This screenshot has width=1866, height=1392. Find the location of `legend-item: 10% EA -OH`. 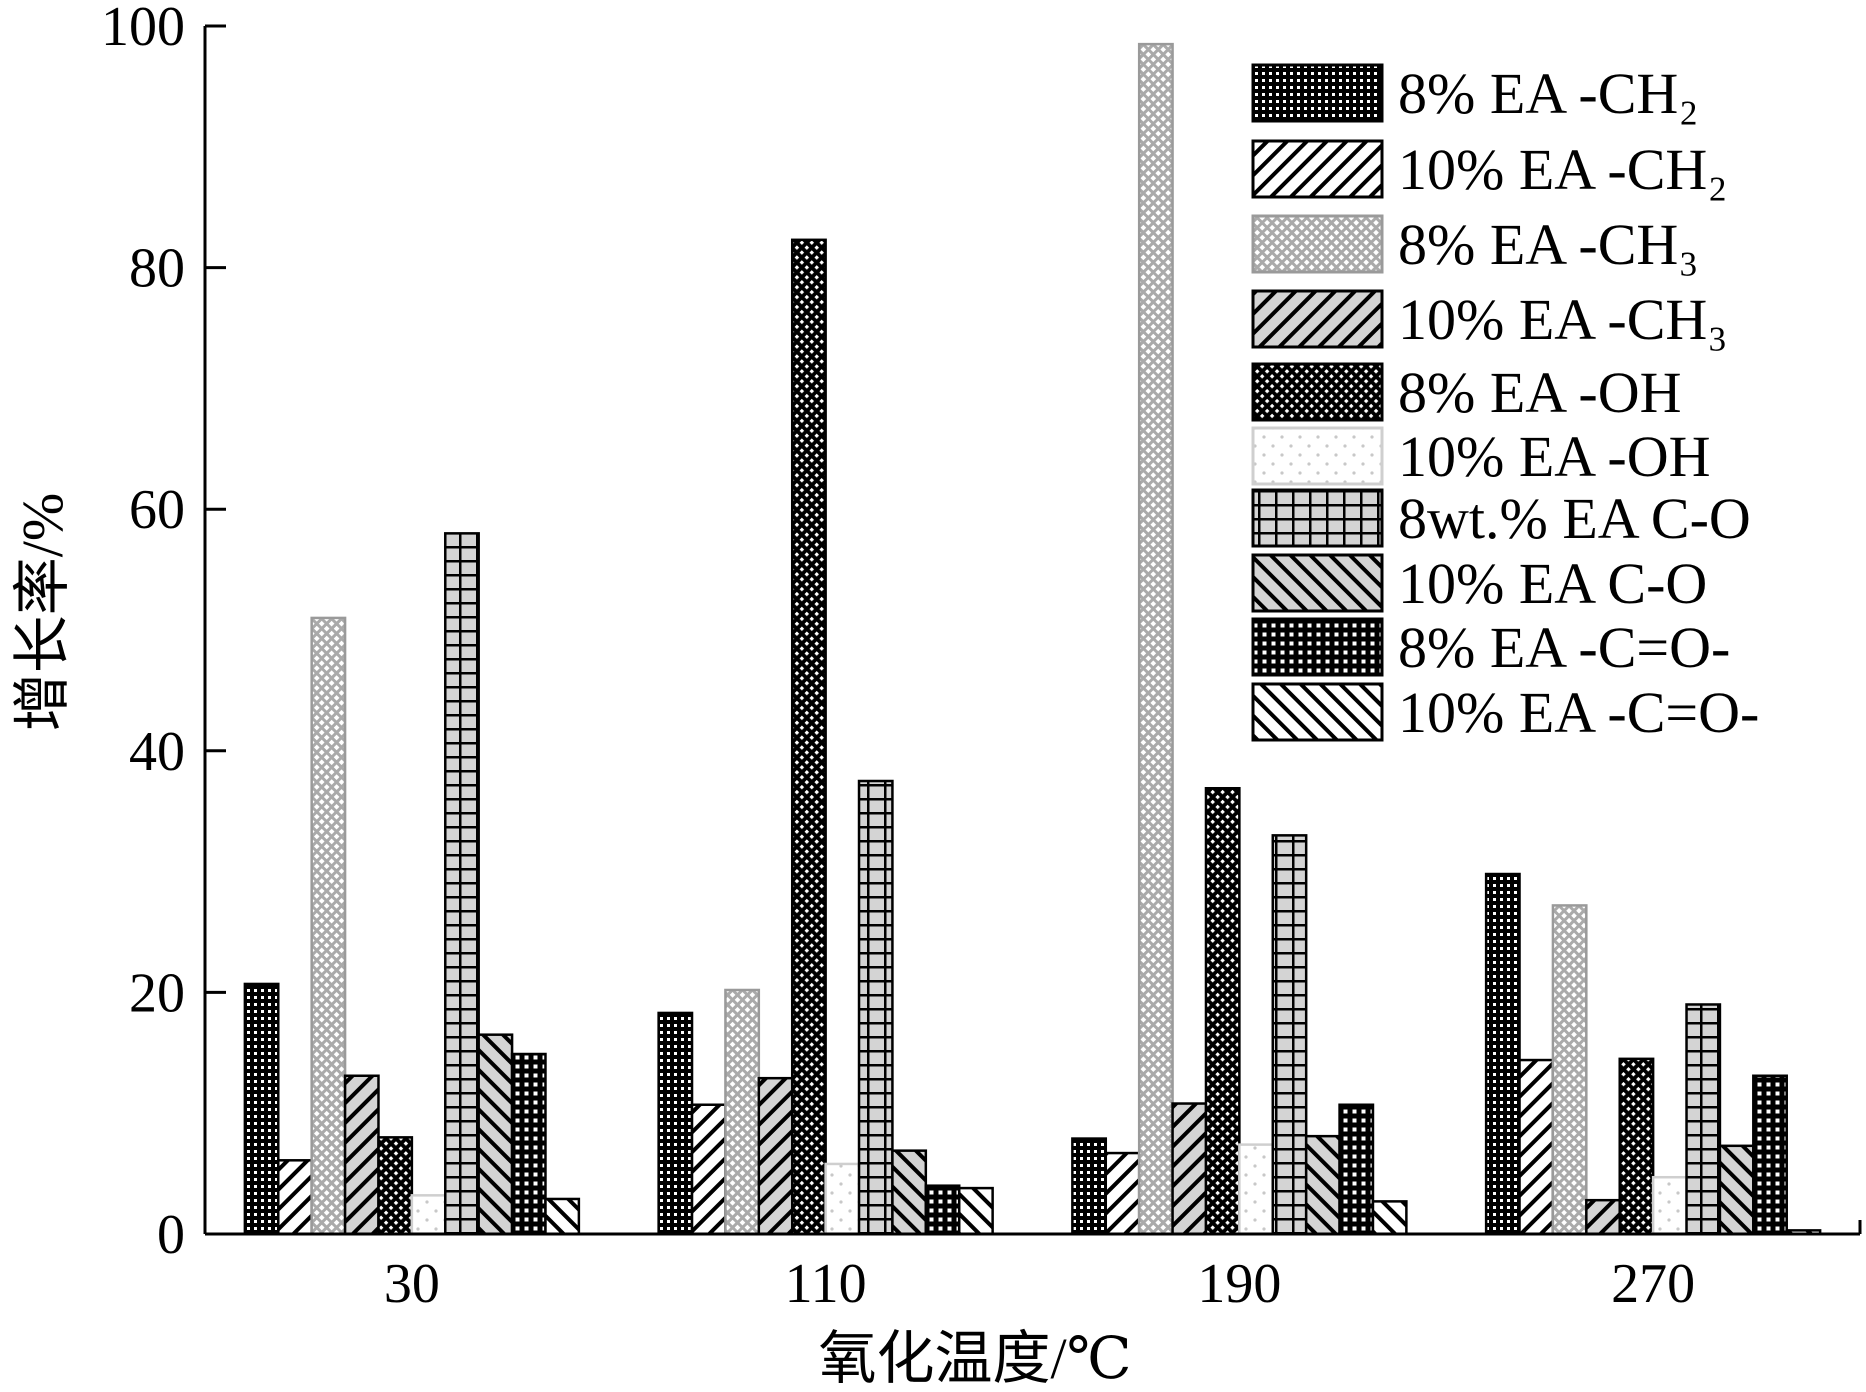

legend-item: 10% EA -OH is located at coordinates (1481, 456).